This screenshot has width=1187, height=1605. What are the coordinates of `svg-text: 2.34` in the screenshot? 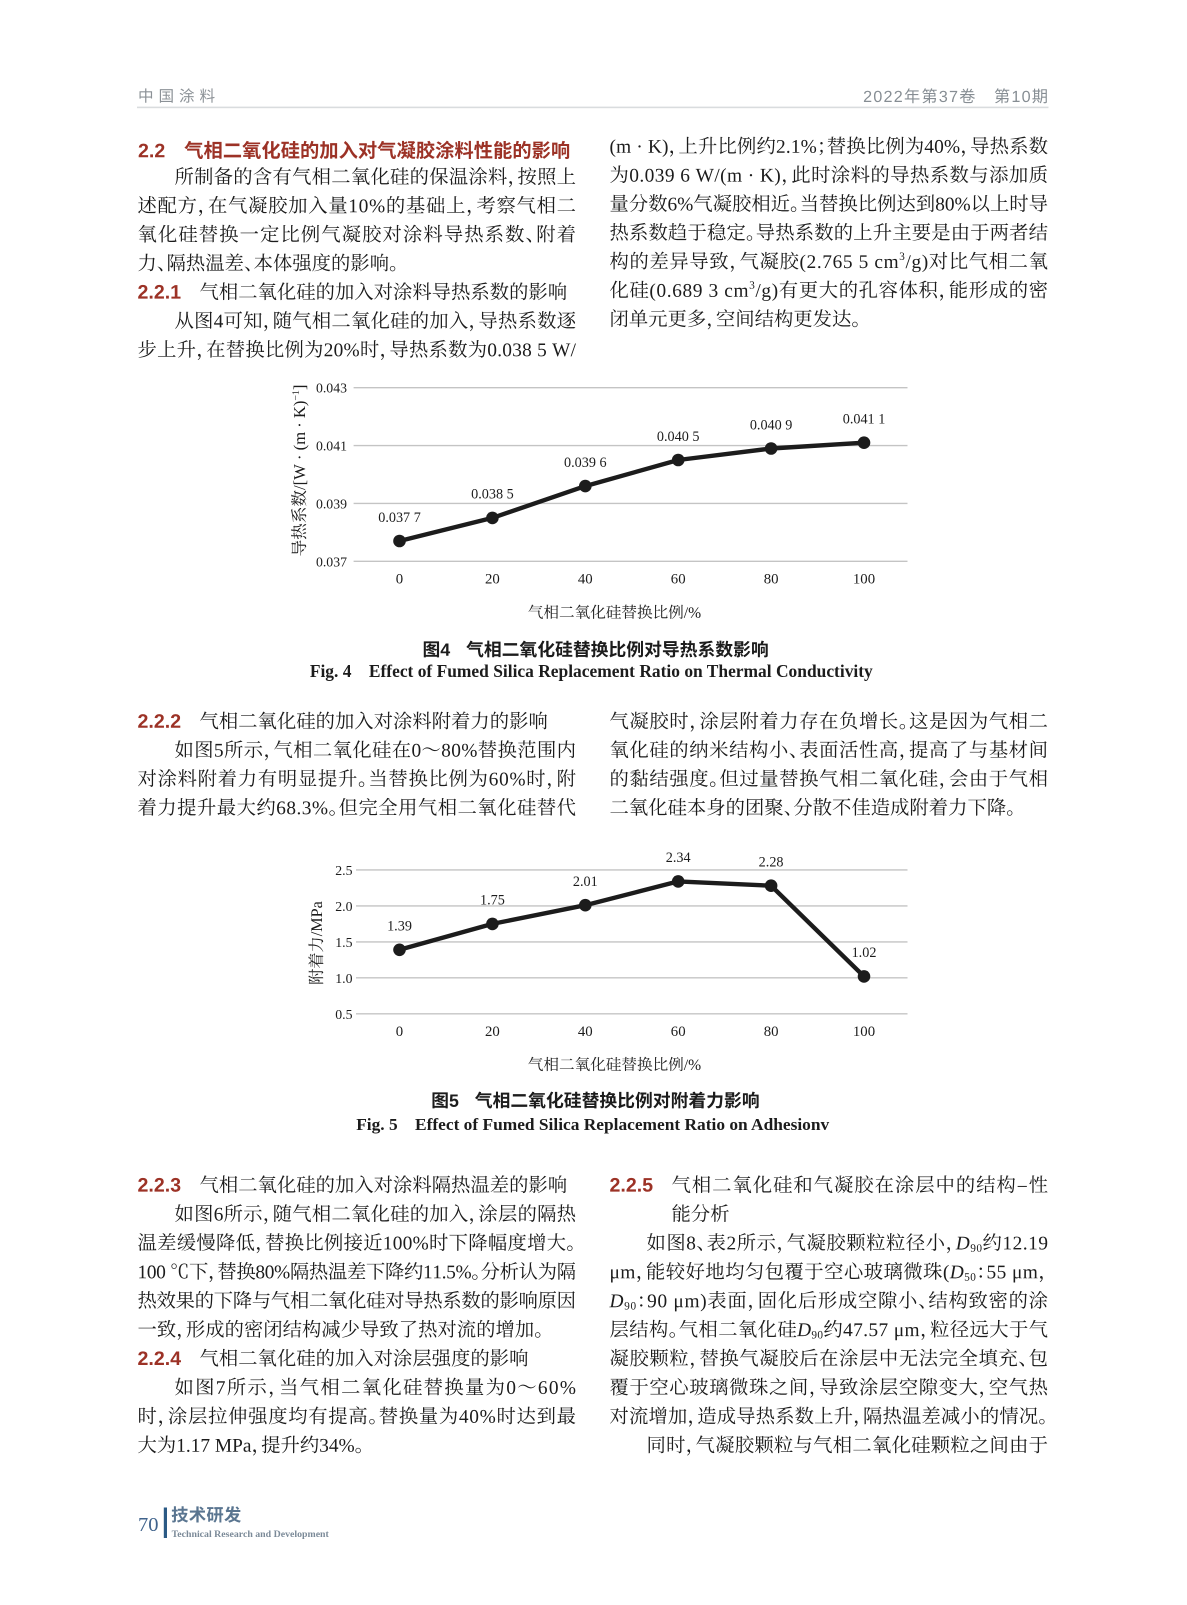 It's located at (678, 858).